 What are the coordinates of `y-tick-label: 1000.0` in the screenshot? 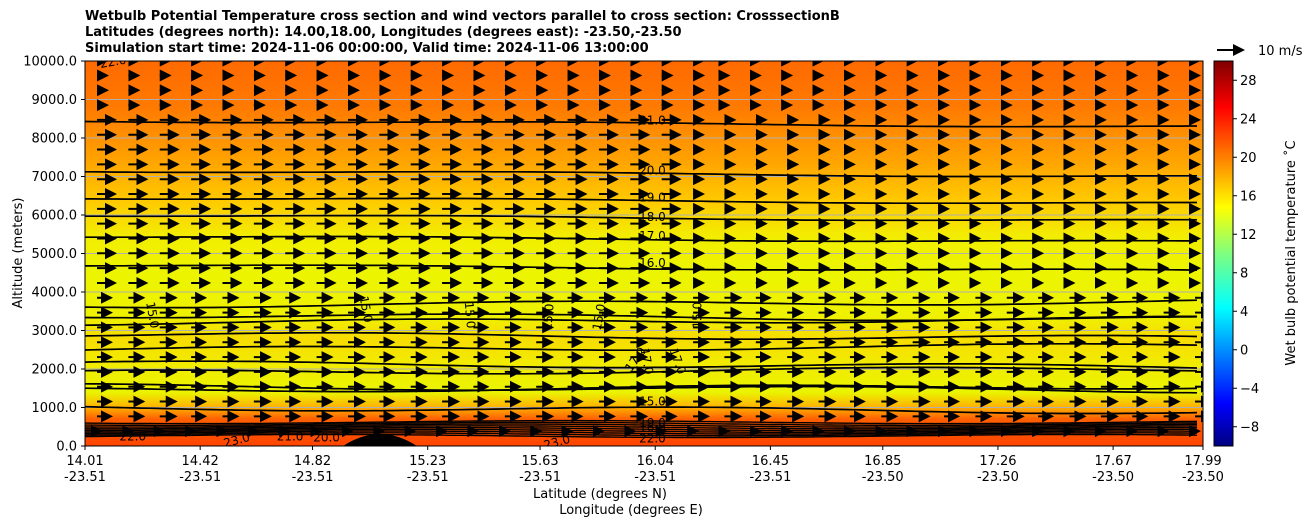 It's located at (55, 408).